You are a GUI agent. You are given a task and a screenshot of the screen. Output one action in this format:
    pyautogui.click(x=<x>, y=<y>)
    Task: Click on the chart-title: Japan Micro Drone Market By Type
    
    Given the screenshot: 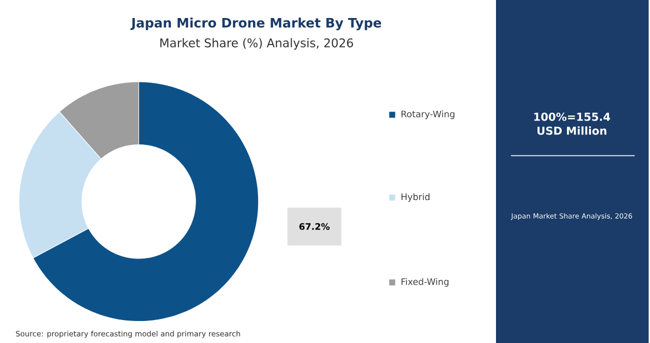 What is the action you would take?
    pyautogui.click(x=256, y=23)
    